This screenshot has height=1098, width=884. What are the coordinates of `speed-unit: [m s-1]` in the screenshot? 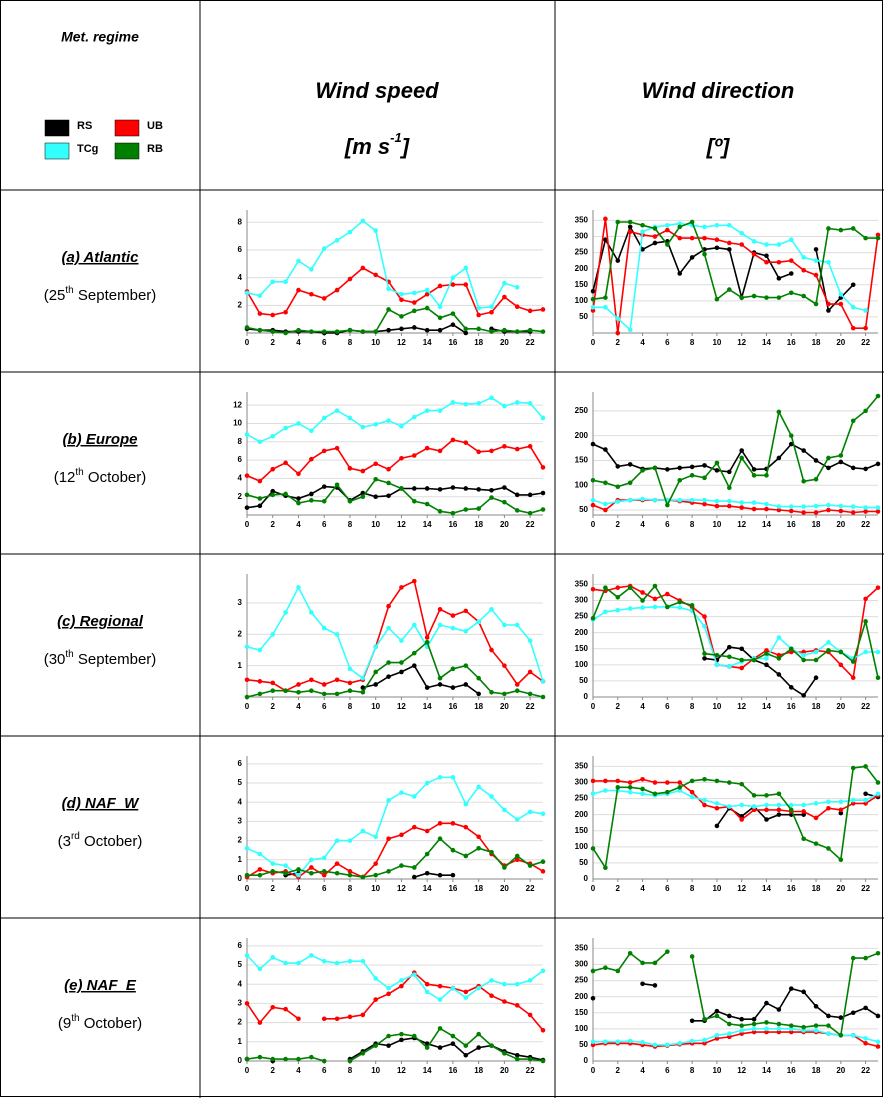 It's located at (377, 144).